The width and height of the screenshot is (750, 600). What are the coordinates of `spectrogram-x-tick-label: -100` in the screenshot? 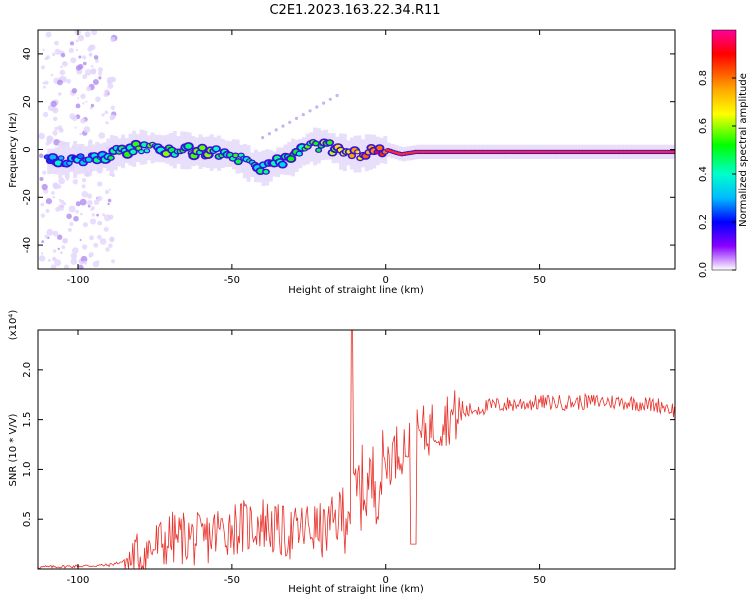 It's located at (78, 280).